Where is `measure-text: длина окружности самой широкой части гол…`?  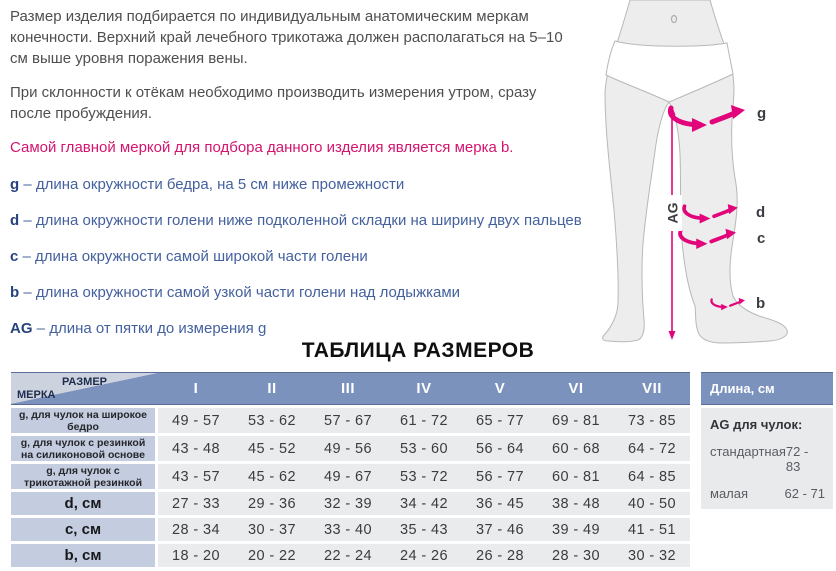 measure-text: длина окружности самой широкой части гол… is located at coordinates (201, 256).